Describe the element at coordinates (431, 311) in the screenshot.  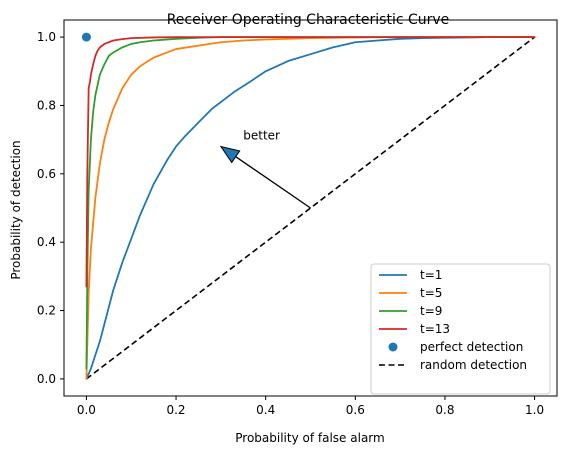
I see `legend-label: t=9` at that location.